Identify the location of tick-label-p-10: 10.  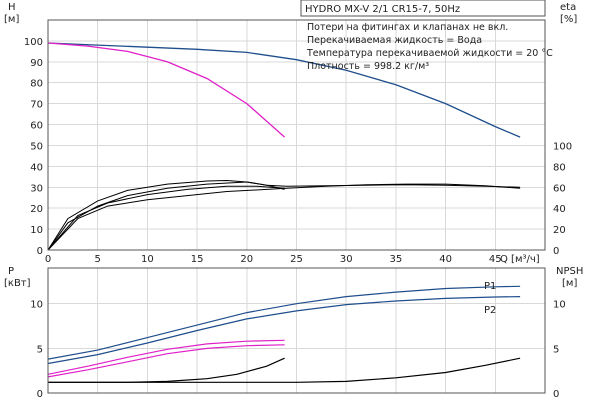
(36, 305).